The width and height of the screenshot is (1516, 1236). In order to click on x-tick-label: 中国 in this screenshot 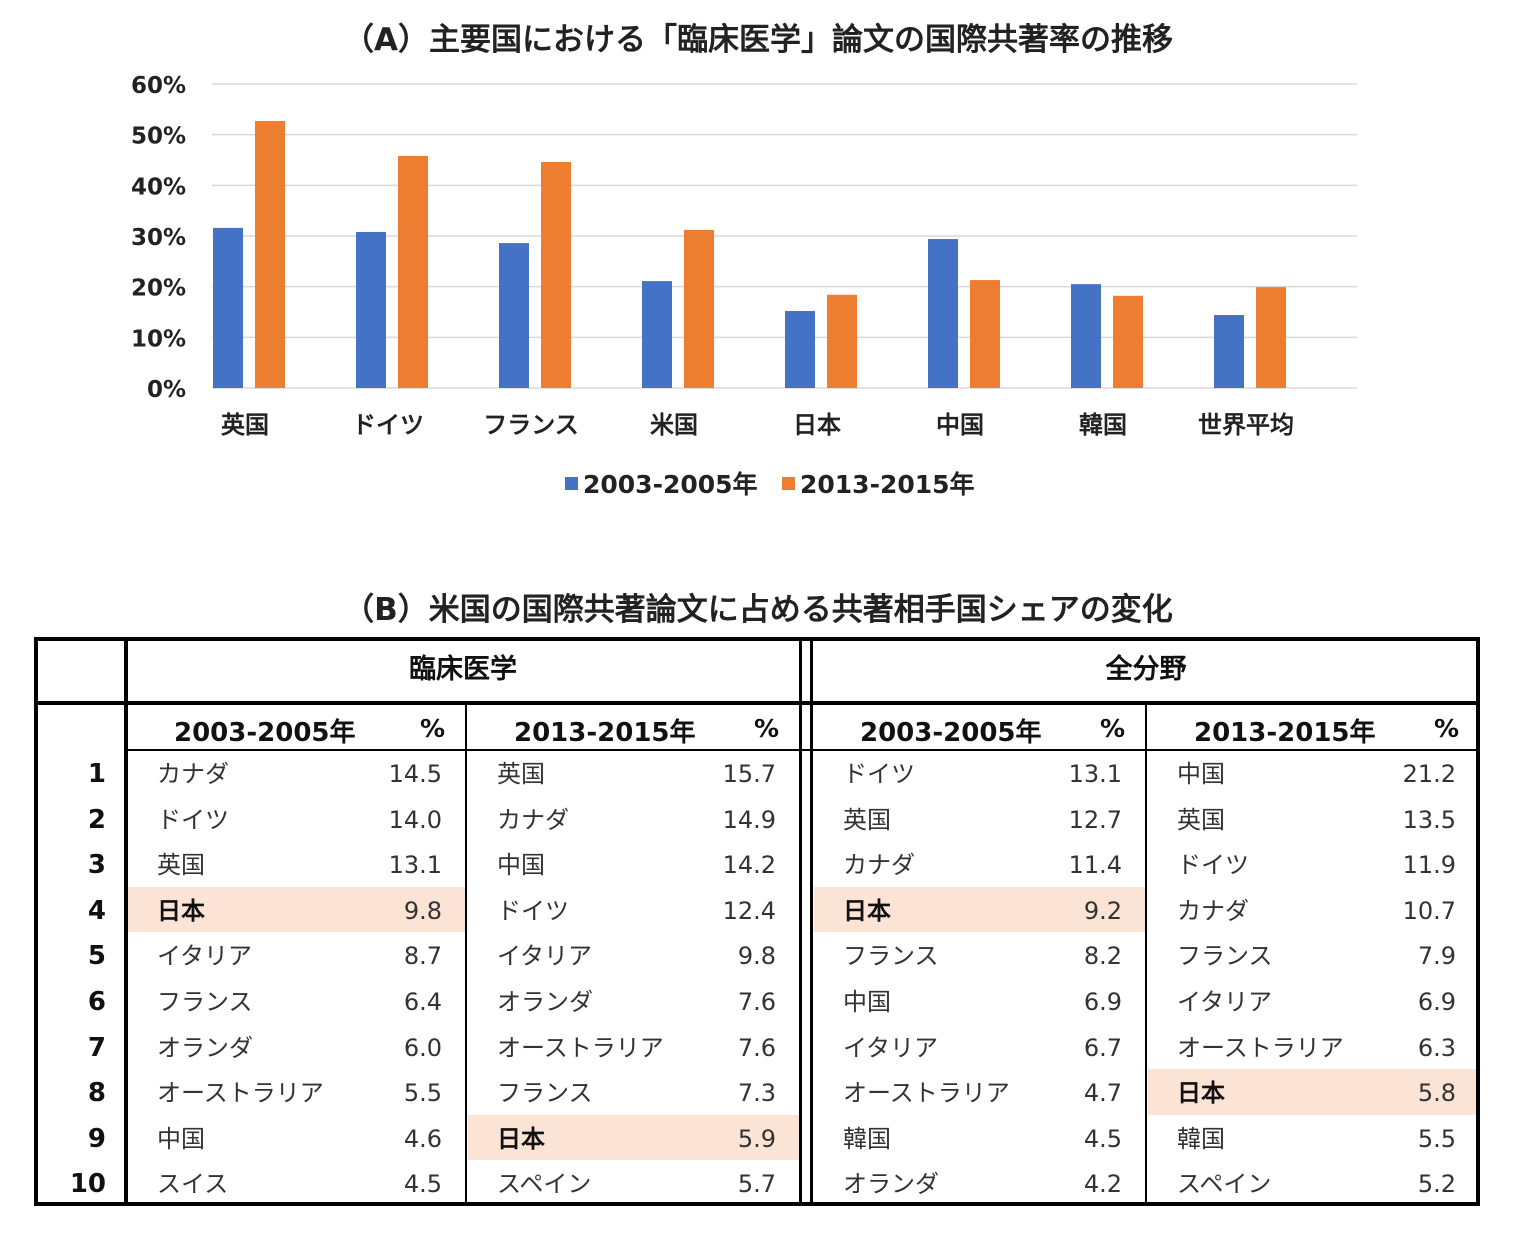, I will do `click(960, 425)`.